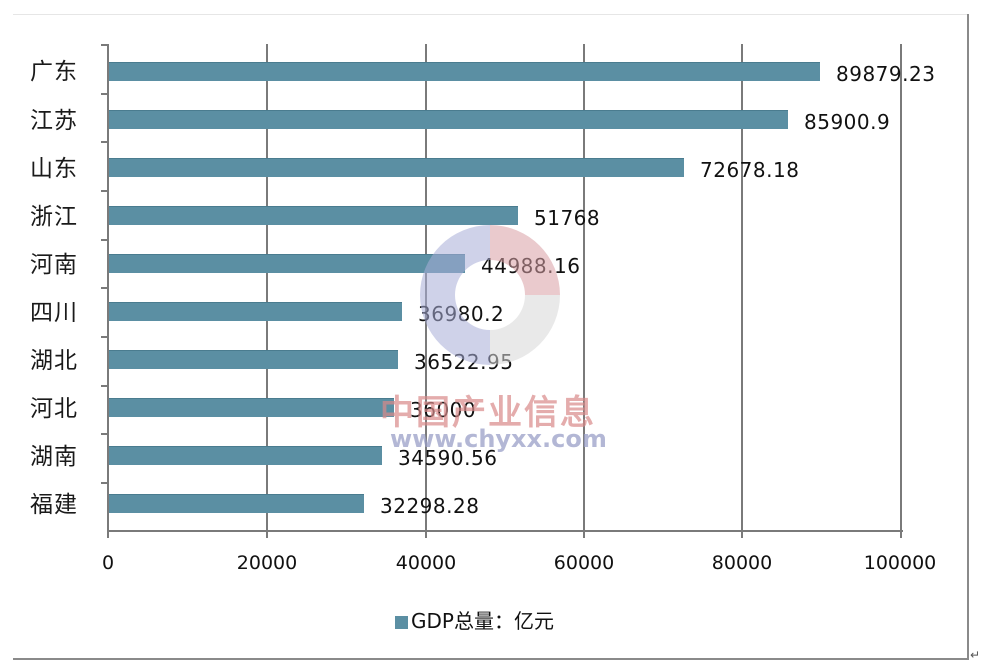 This screenshot has width=986, height=672. Describe the element at coordinates (584, 563) in the screenshot. I see `x-tick-label: 60000` at that location.